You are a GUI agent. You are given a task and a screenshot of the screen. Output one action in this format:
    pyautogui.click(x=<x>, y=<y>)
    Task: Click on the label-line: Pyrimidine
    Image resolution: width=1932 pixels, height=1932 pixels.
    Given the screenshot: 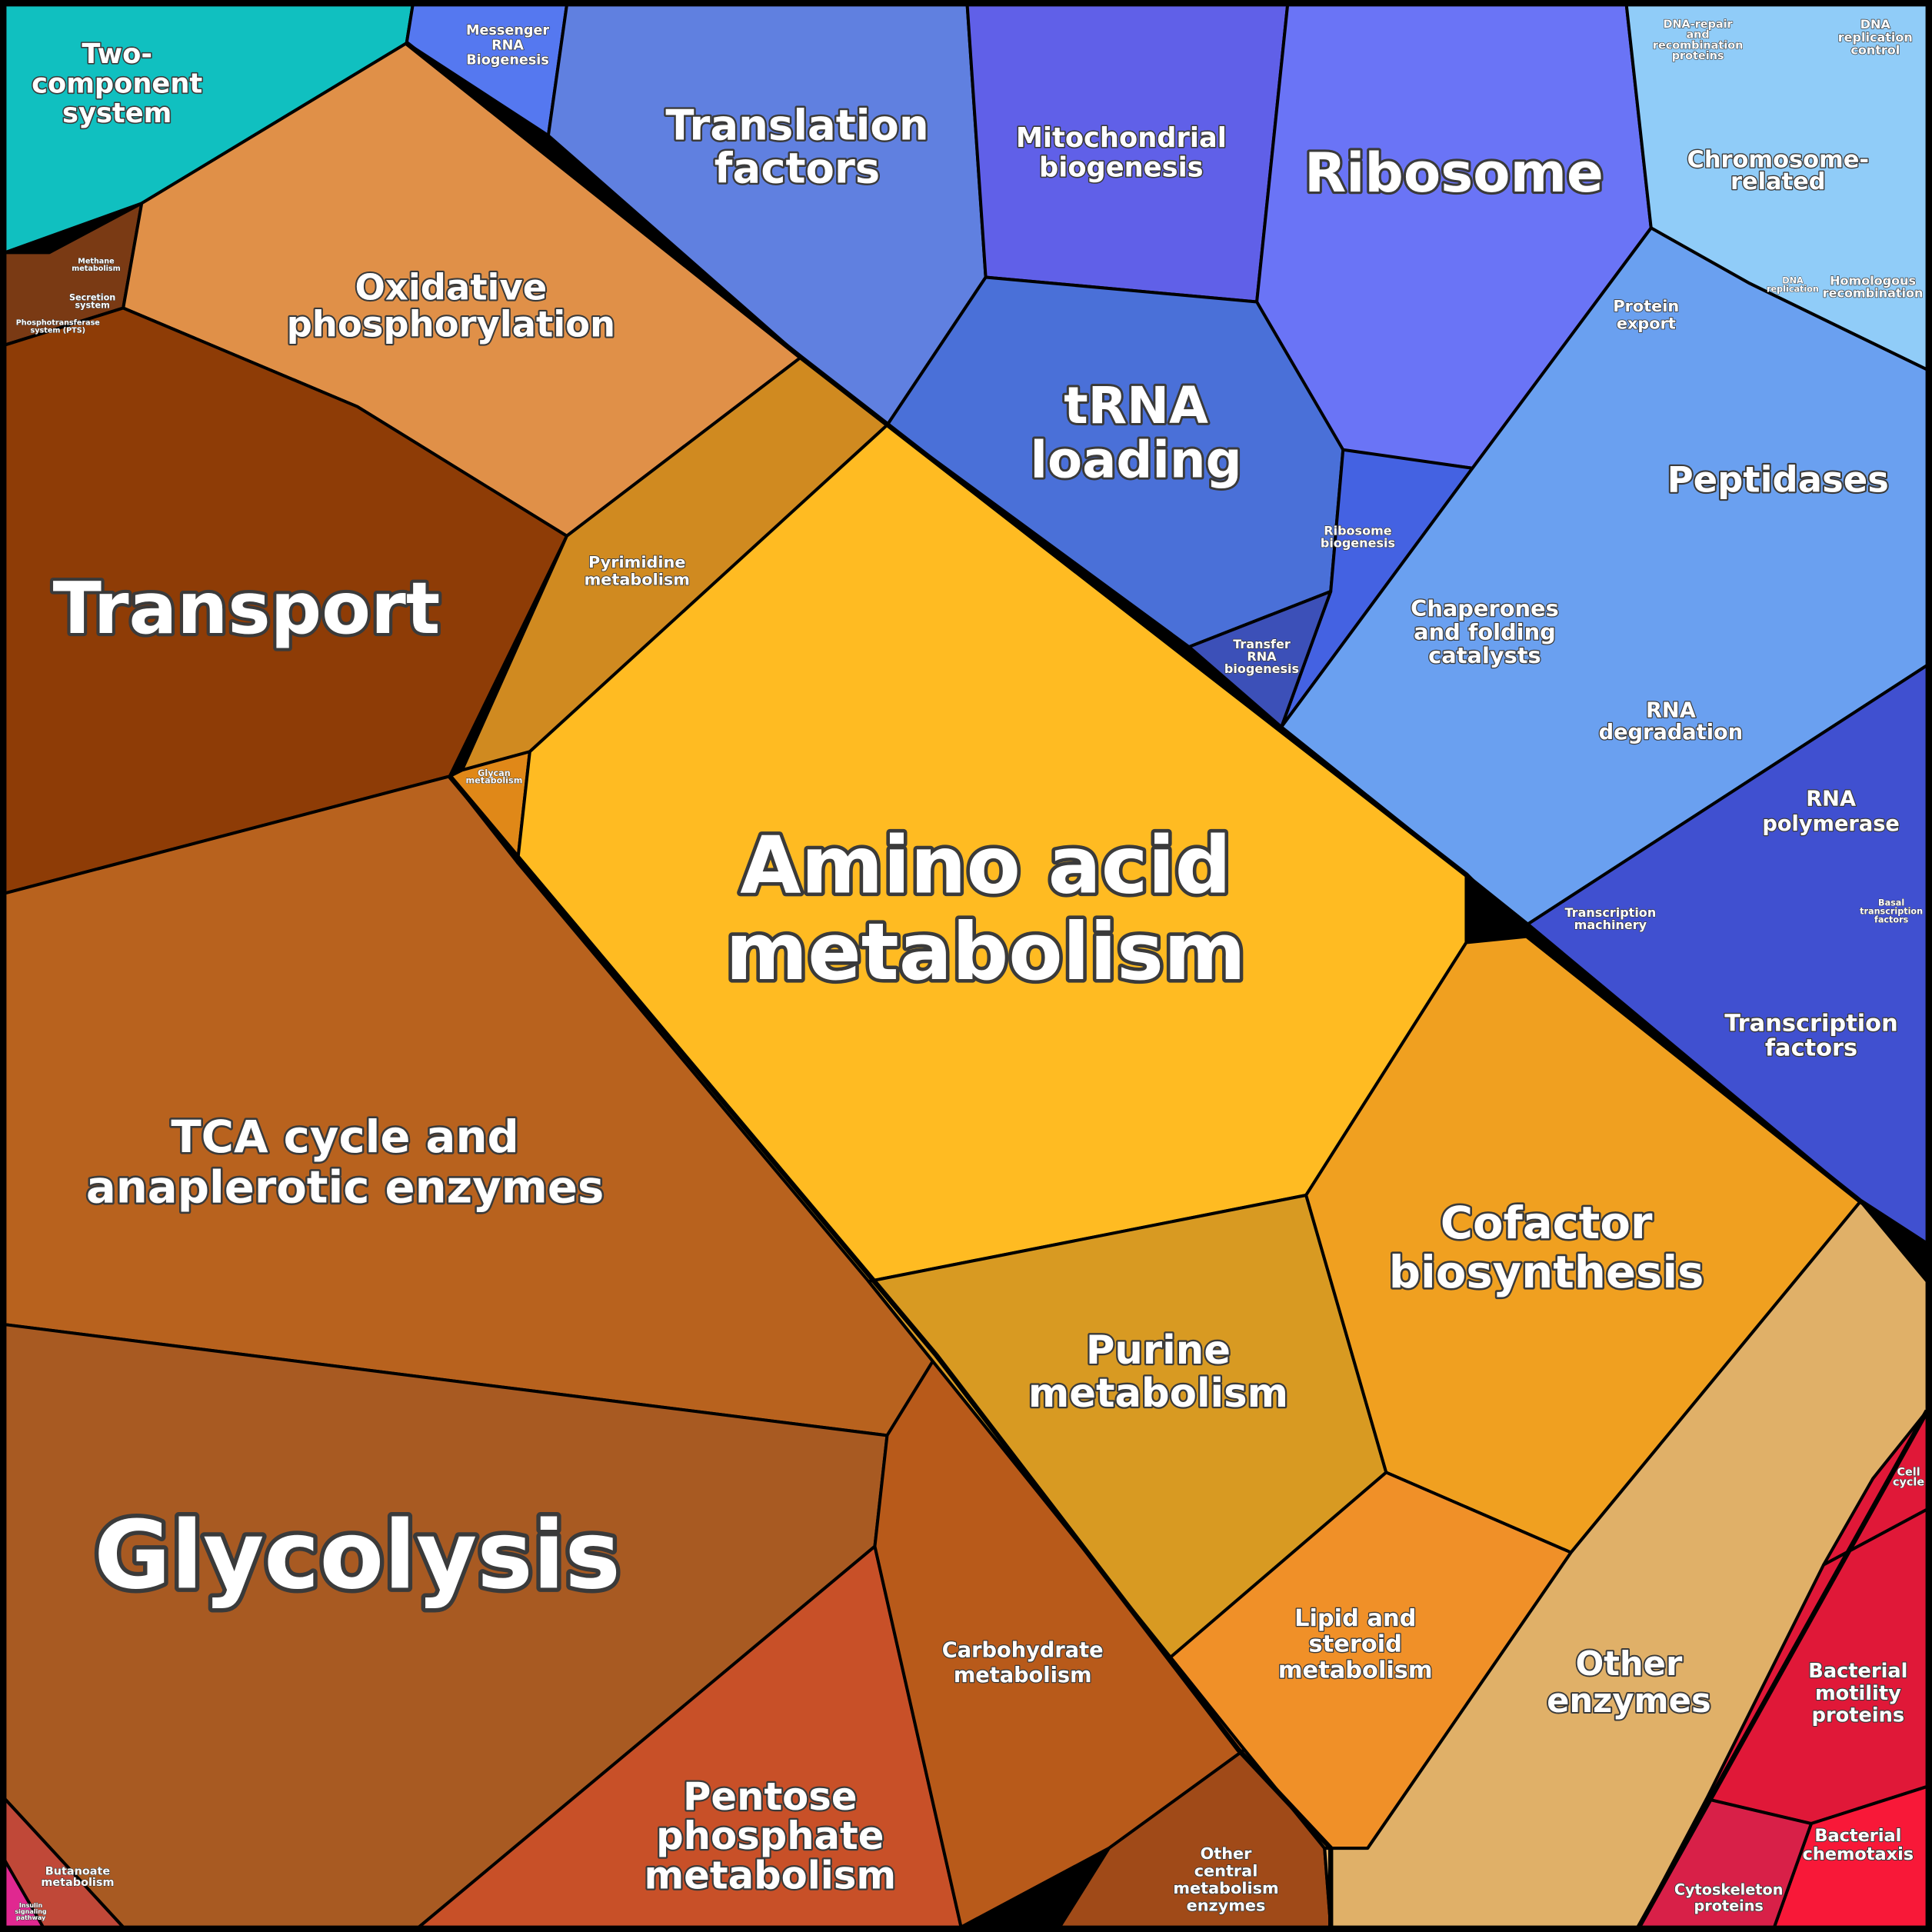 What is the action you would take?
    pyautogui.click(x=636, y=562)
    